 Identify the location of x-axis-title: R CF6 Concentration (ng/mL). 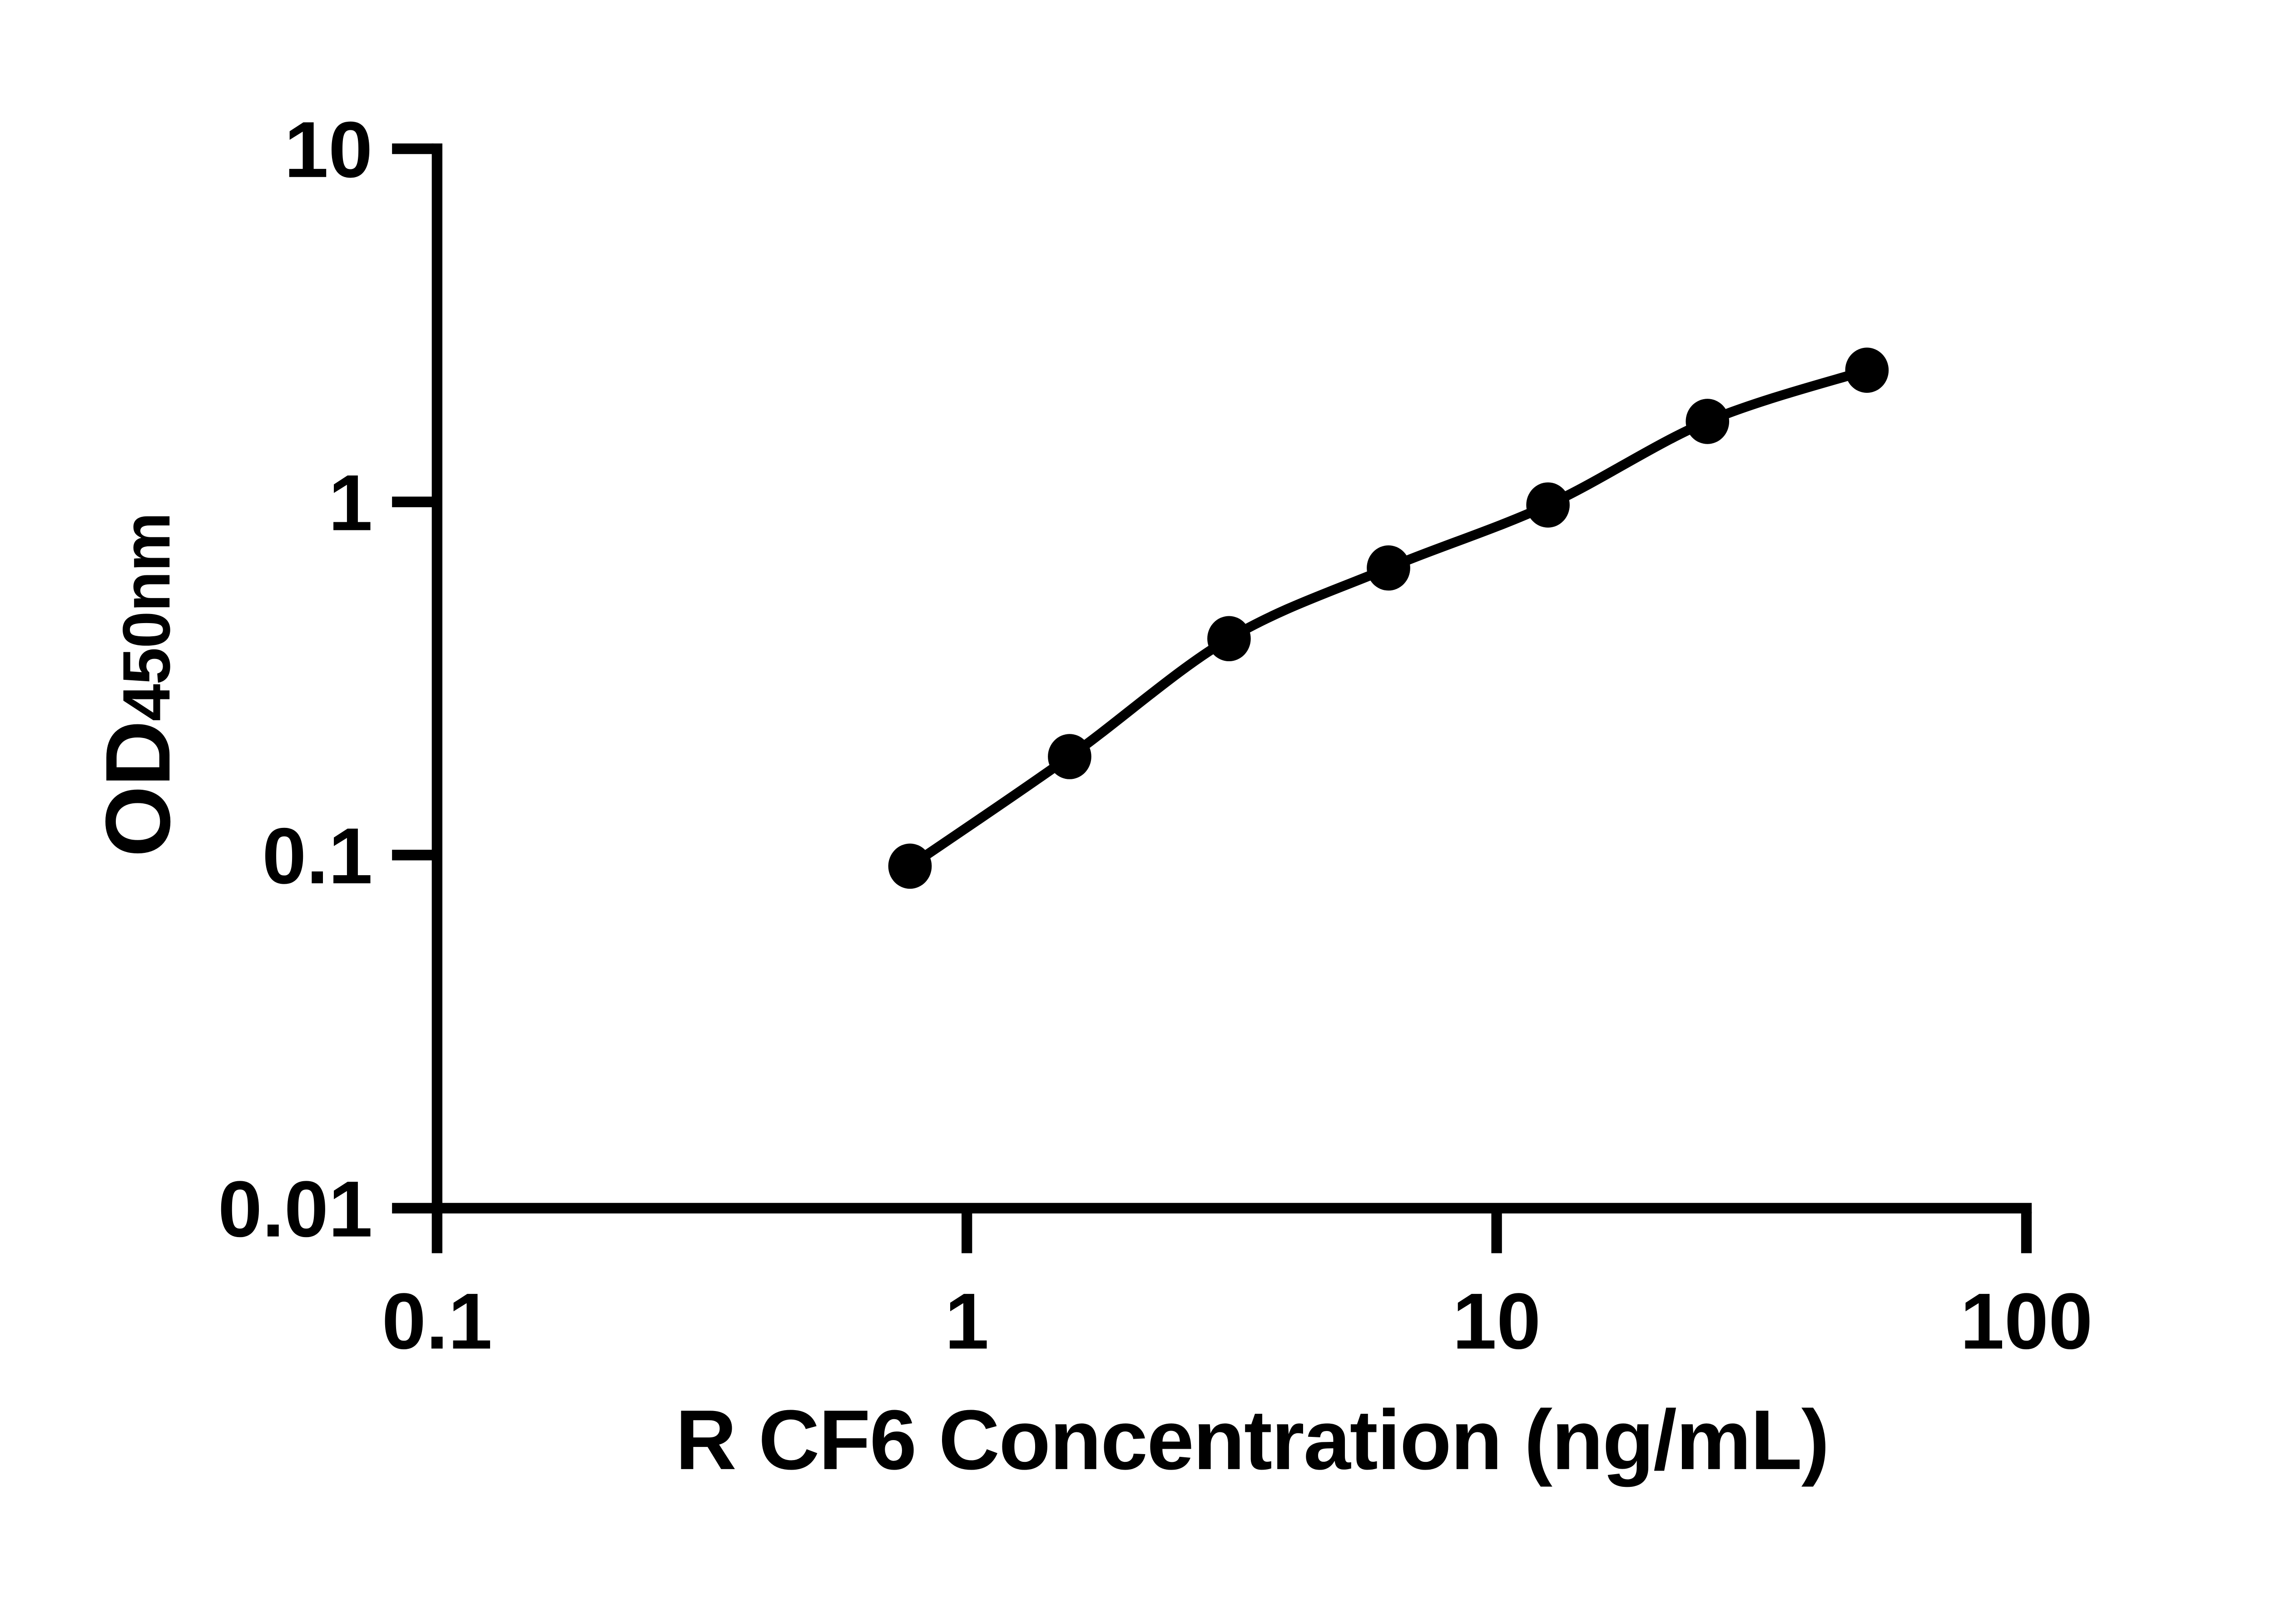
(1252, 1439).